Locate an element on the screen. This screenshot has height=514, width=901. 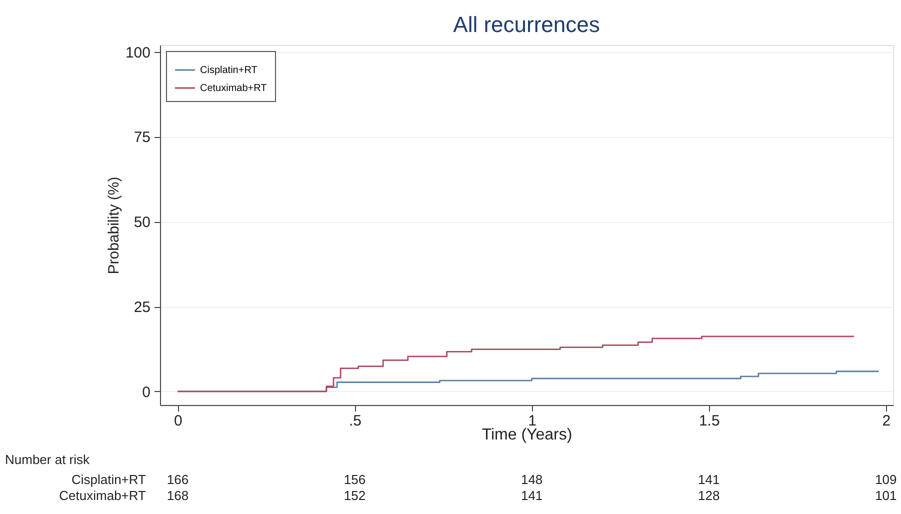
x-tick-label: 0 is located at coordinates (178, 421).